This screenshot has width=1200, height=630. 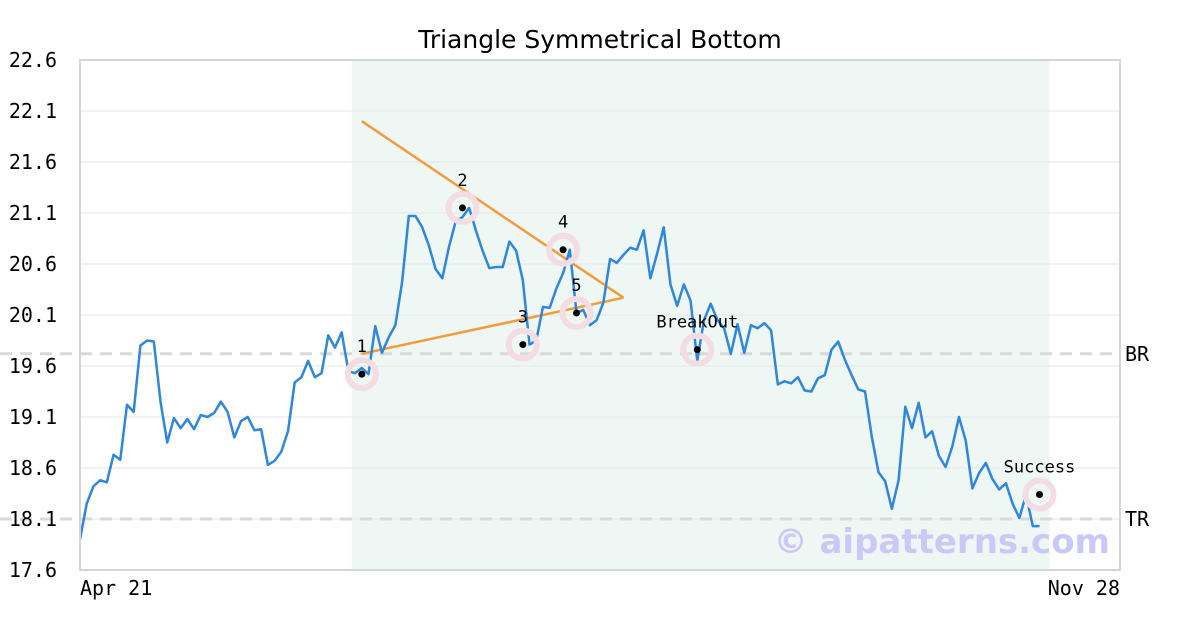 What do you see at coordinates (576, 286) in the screenshot?
I see `marker-label: 5` at bounding box center [576, 286].